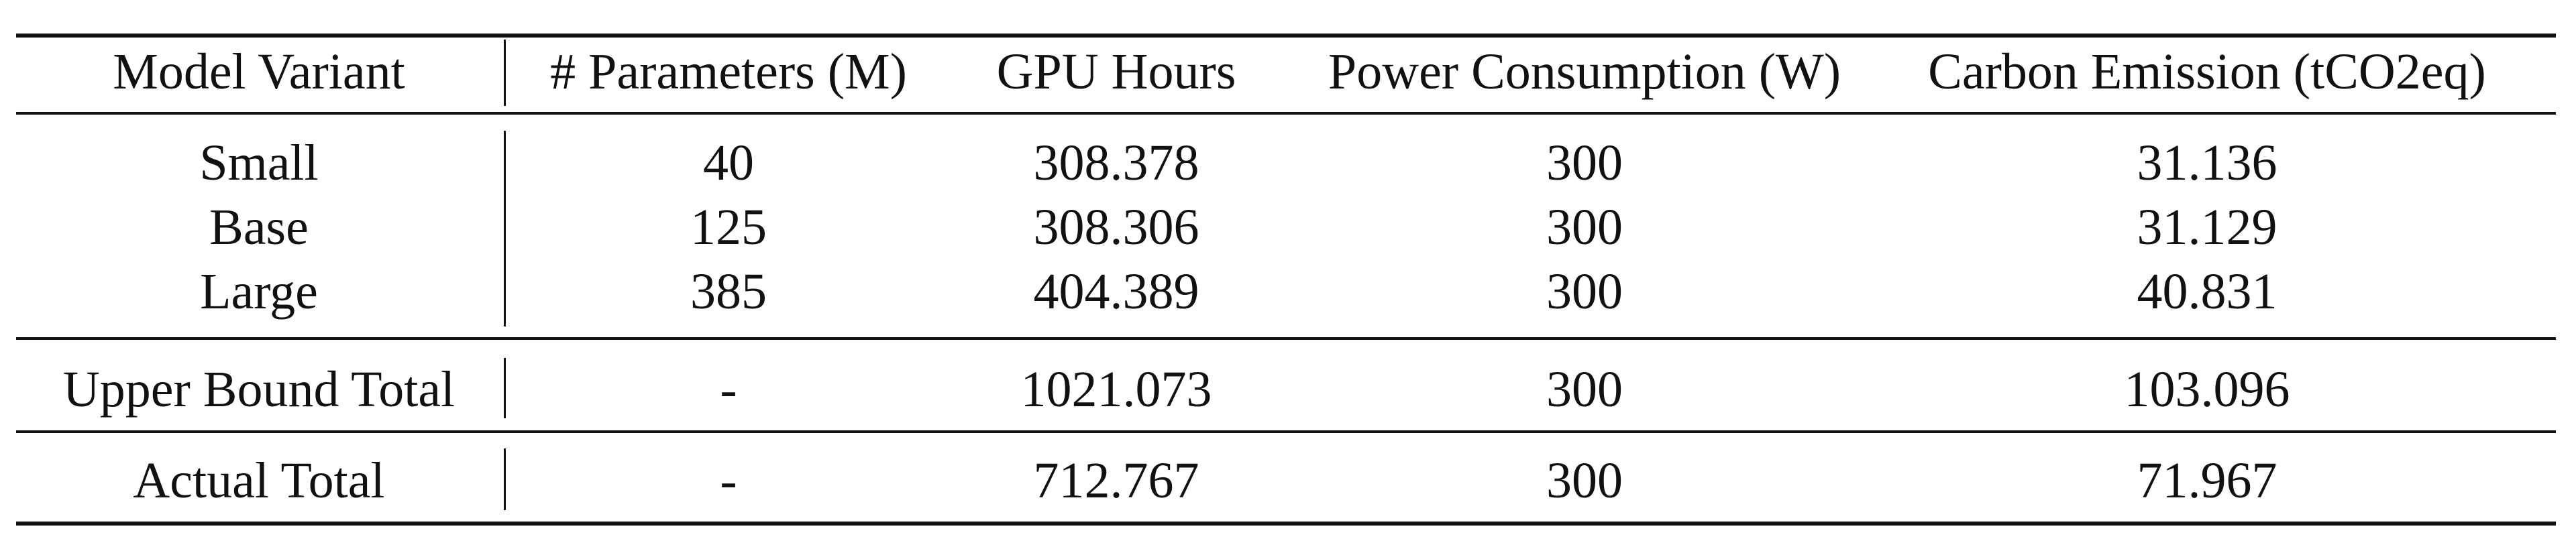 This screenshot has width=2576, height=547. Describe the element at coordinates (1116, 163) in the screenshot. I see `cell-gpu-hours: 308.378` at that location.